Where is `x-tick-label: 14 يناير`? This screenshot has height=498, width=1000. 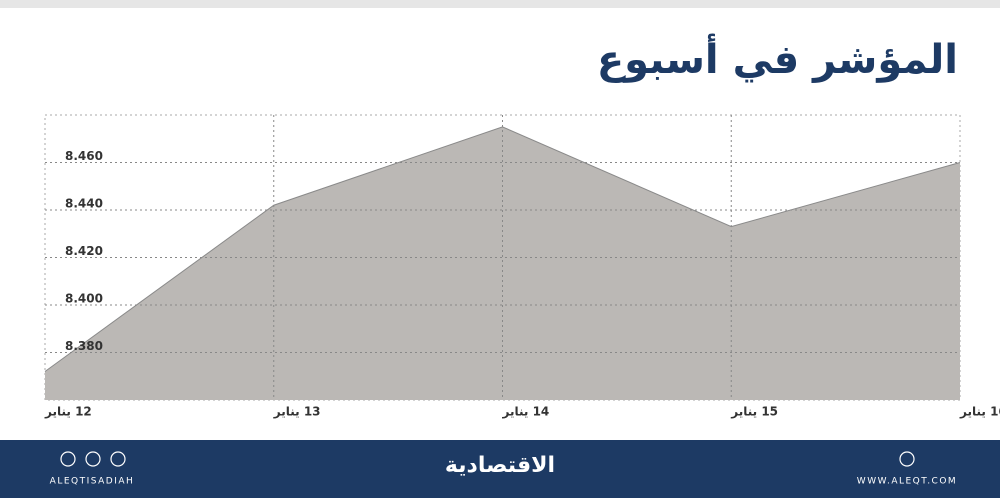
x-tick-label: 14 يناير is located at coordinates (526, 412).